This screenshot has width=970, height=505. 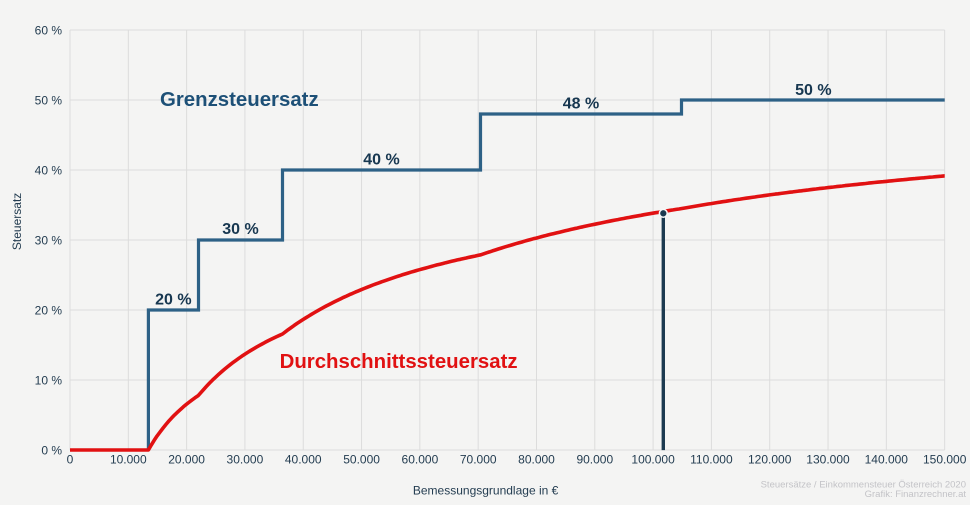 I want to click on svg-text: 80.000, so click(x=536, y=460).